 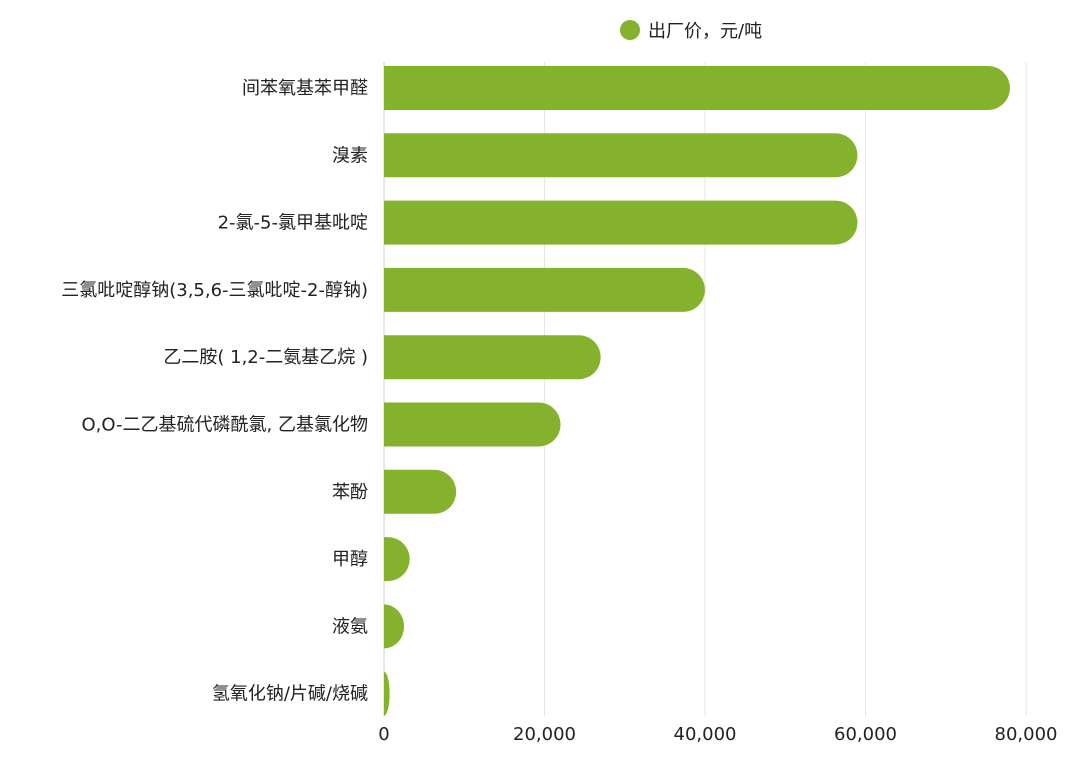 What do you see at coordinates (705, 31) in the screenshot?
I see `legend-label: 出厂价，元/吨` at bounding box center [705, 31].